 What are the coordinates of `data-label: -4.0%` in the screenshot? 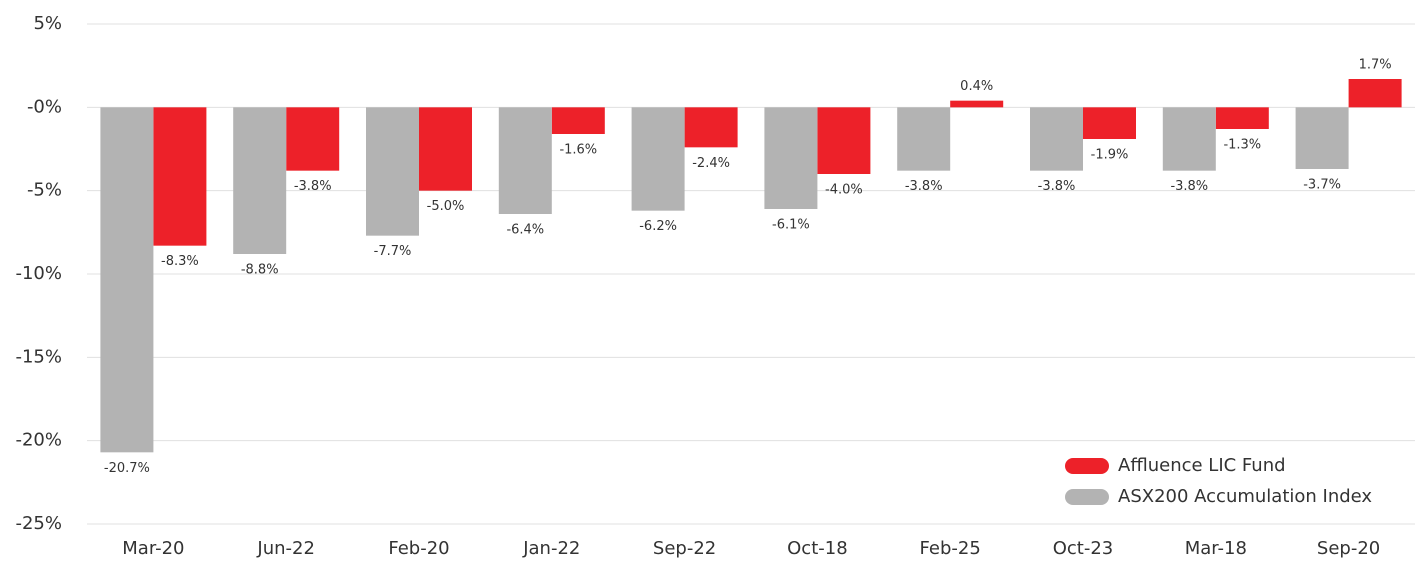 It's located at (844, 190).